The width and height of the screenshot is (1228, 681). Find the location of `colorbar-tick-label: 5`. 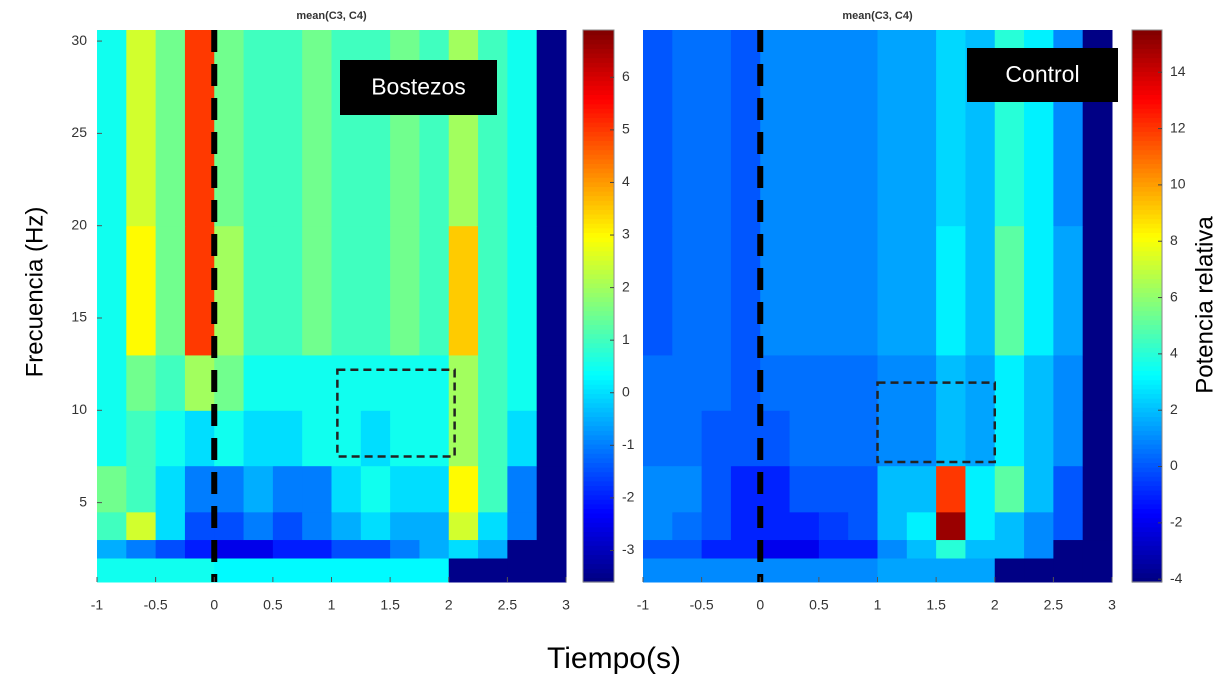

colorbar-tick-label: 5 is located at coordinates (626, 129).